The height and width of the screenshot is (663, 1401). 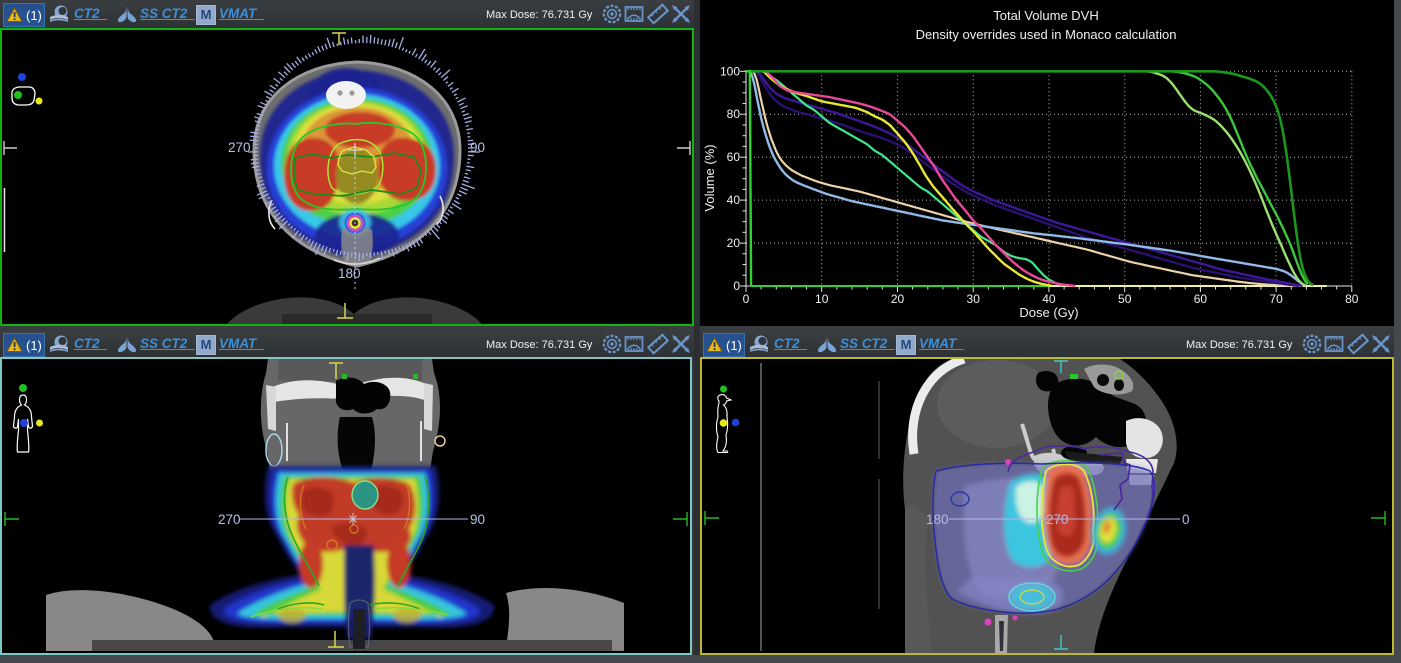 I want to click on svg-text: Dose (Gy), so click(x=1048, y=312).